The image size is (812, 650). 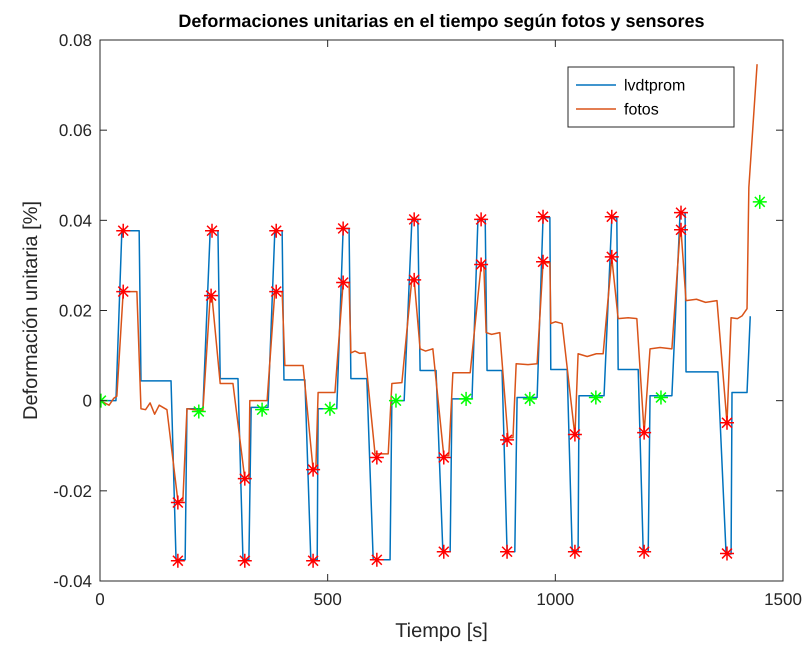 I want to click on x-tick-label: 500, so click(x=327, y=599).